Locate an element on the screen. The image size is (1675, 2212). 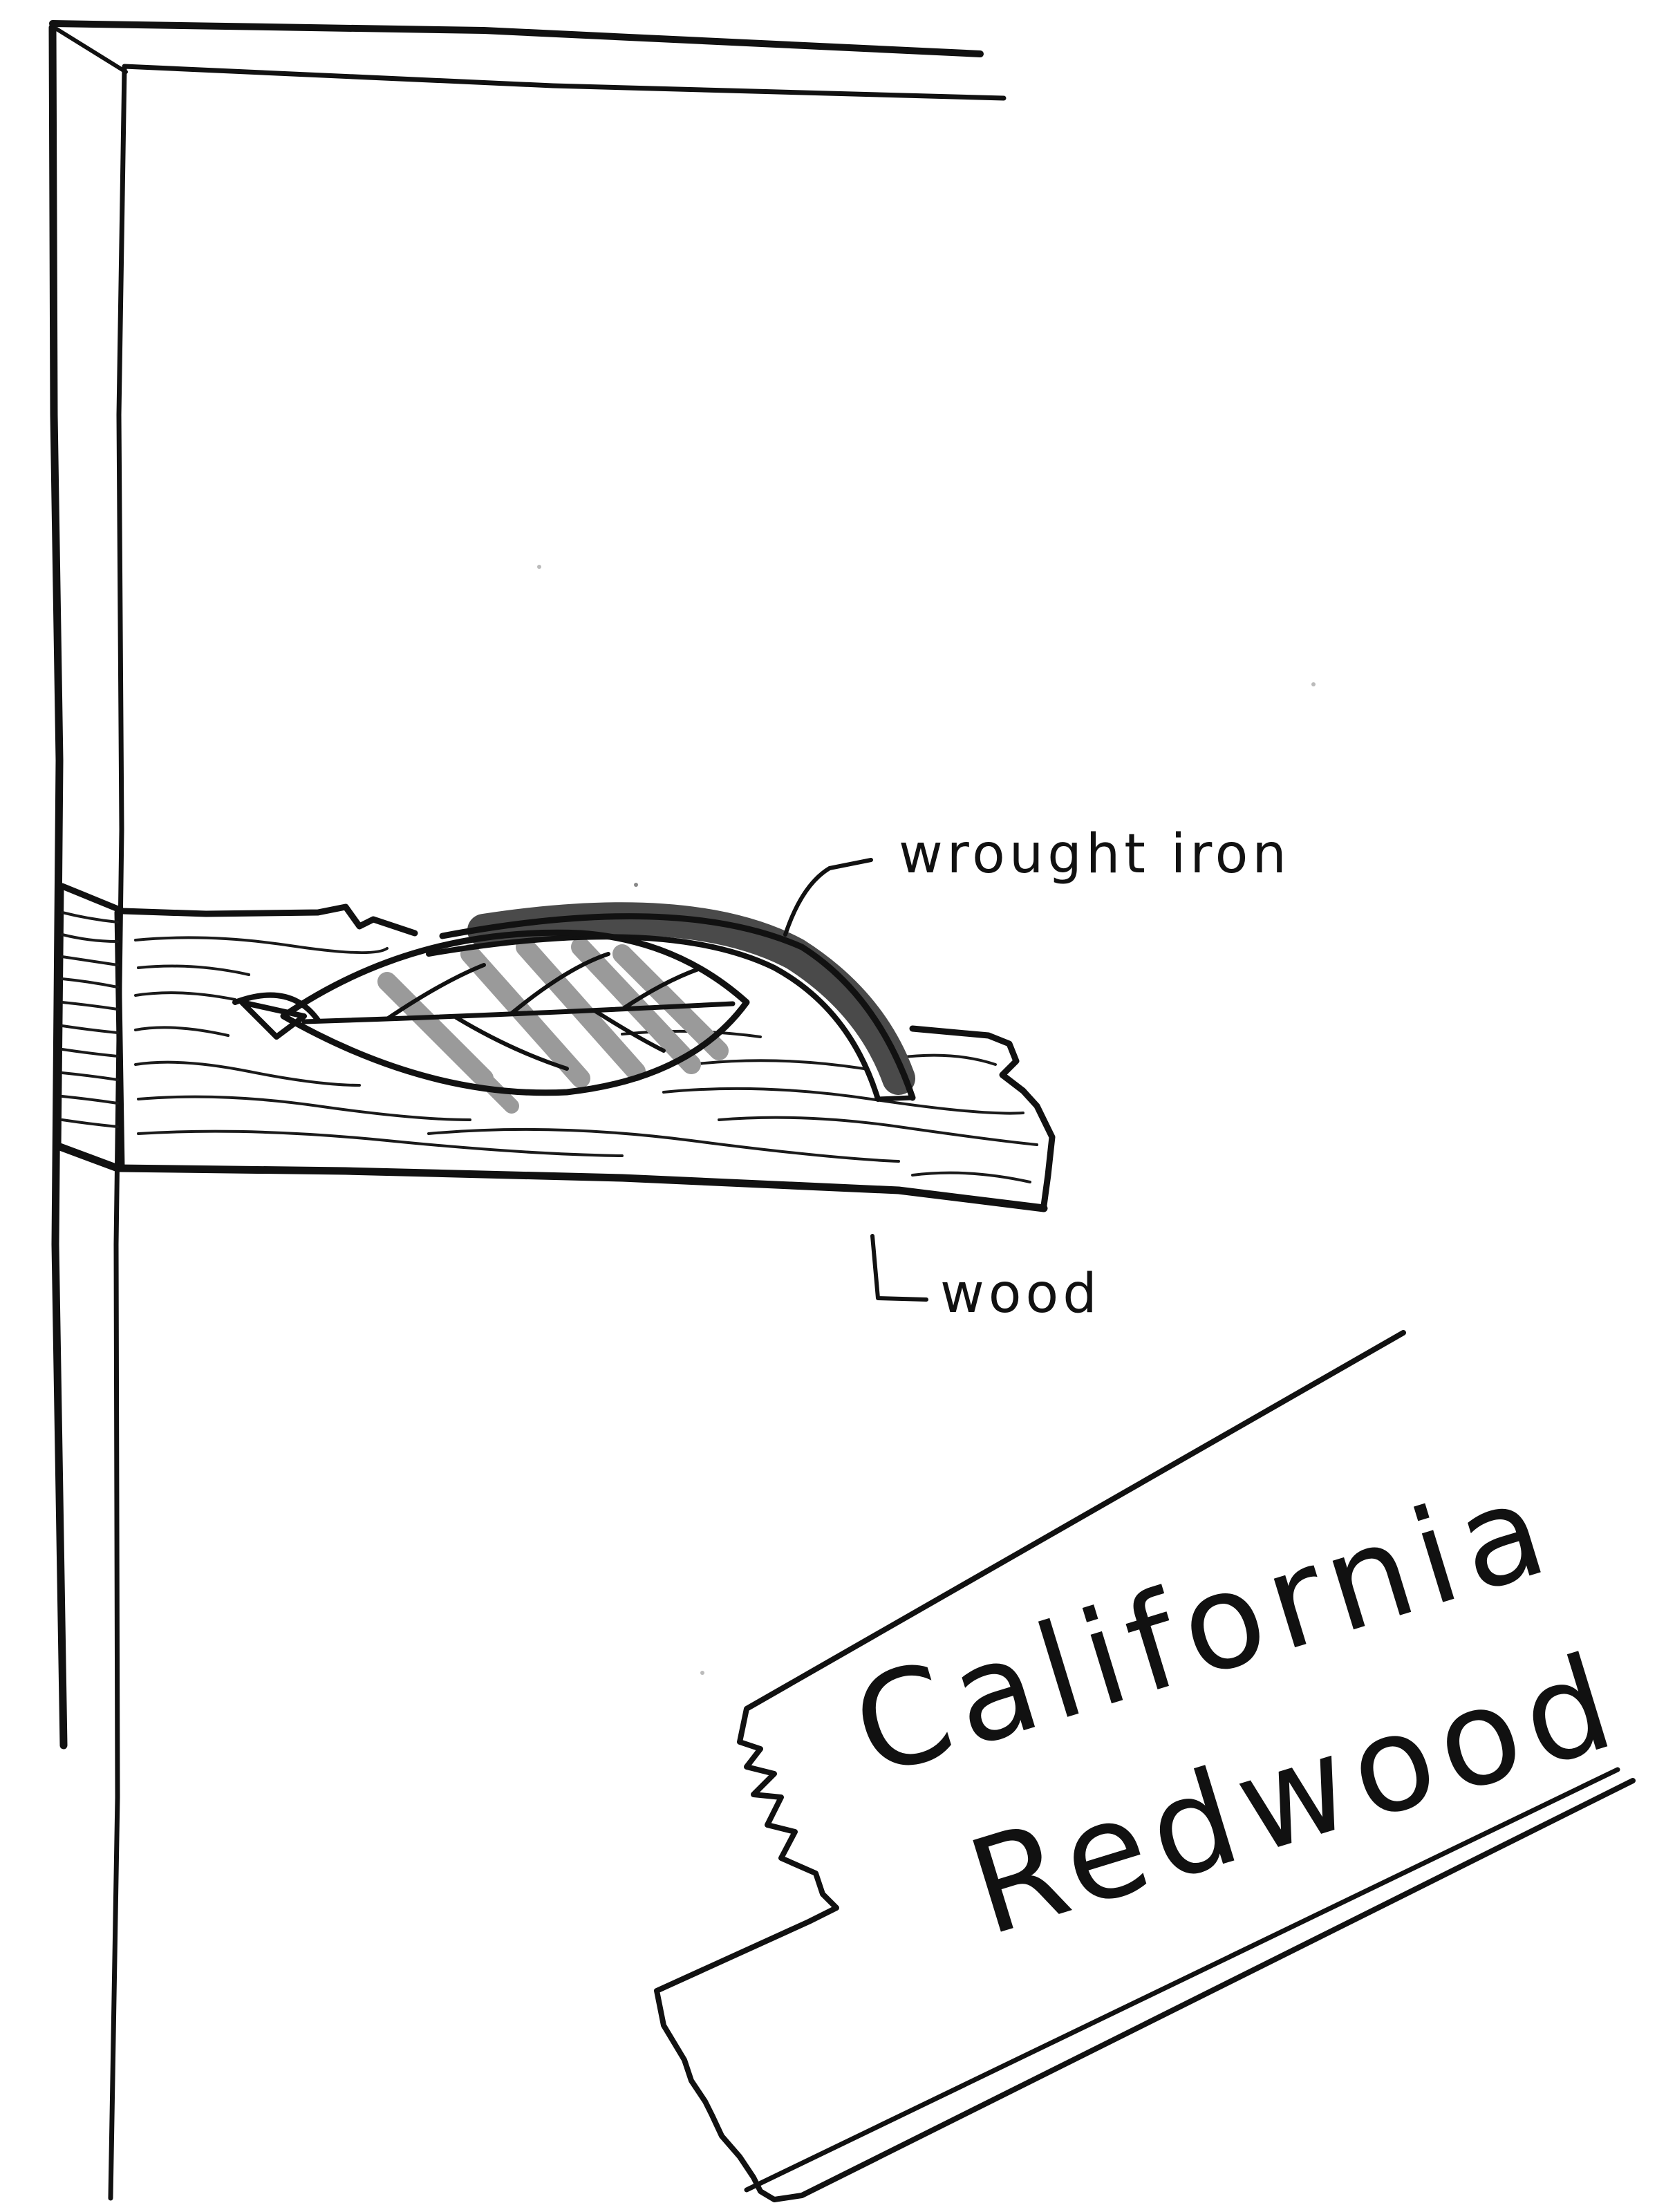
wood-shelf is located at coordinates (555, 1047).